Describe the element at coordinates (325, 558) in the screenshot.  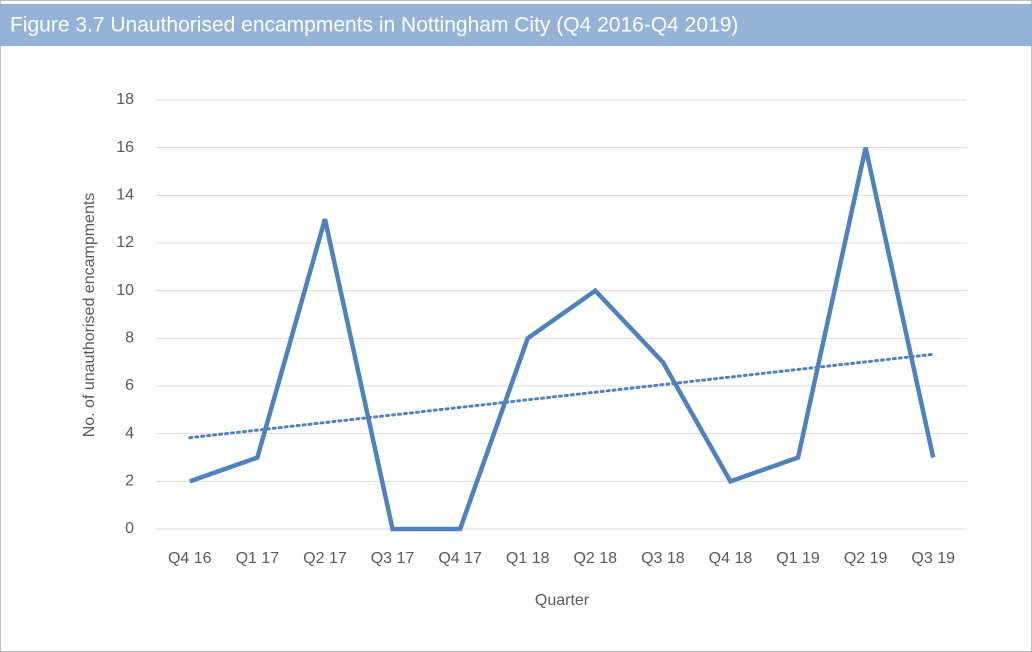
I see `x-tick-label: Q2 17` at that location.